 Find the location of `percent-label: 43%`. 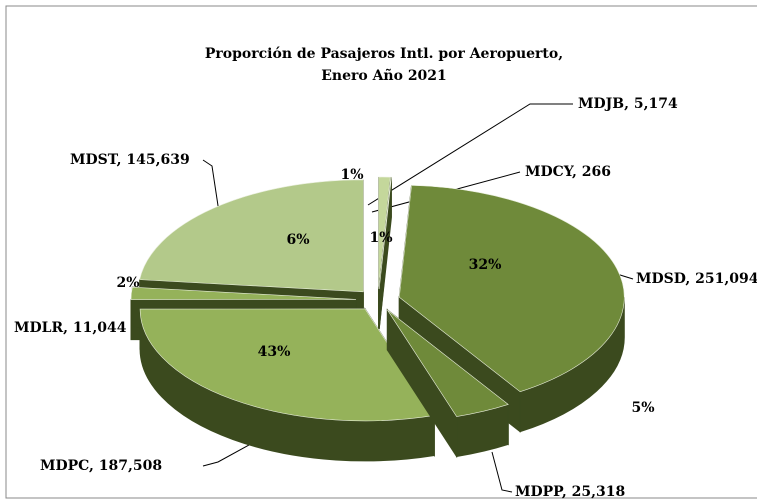

percent-label: 43% is located at coordinates (274, 352).